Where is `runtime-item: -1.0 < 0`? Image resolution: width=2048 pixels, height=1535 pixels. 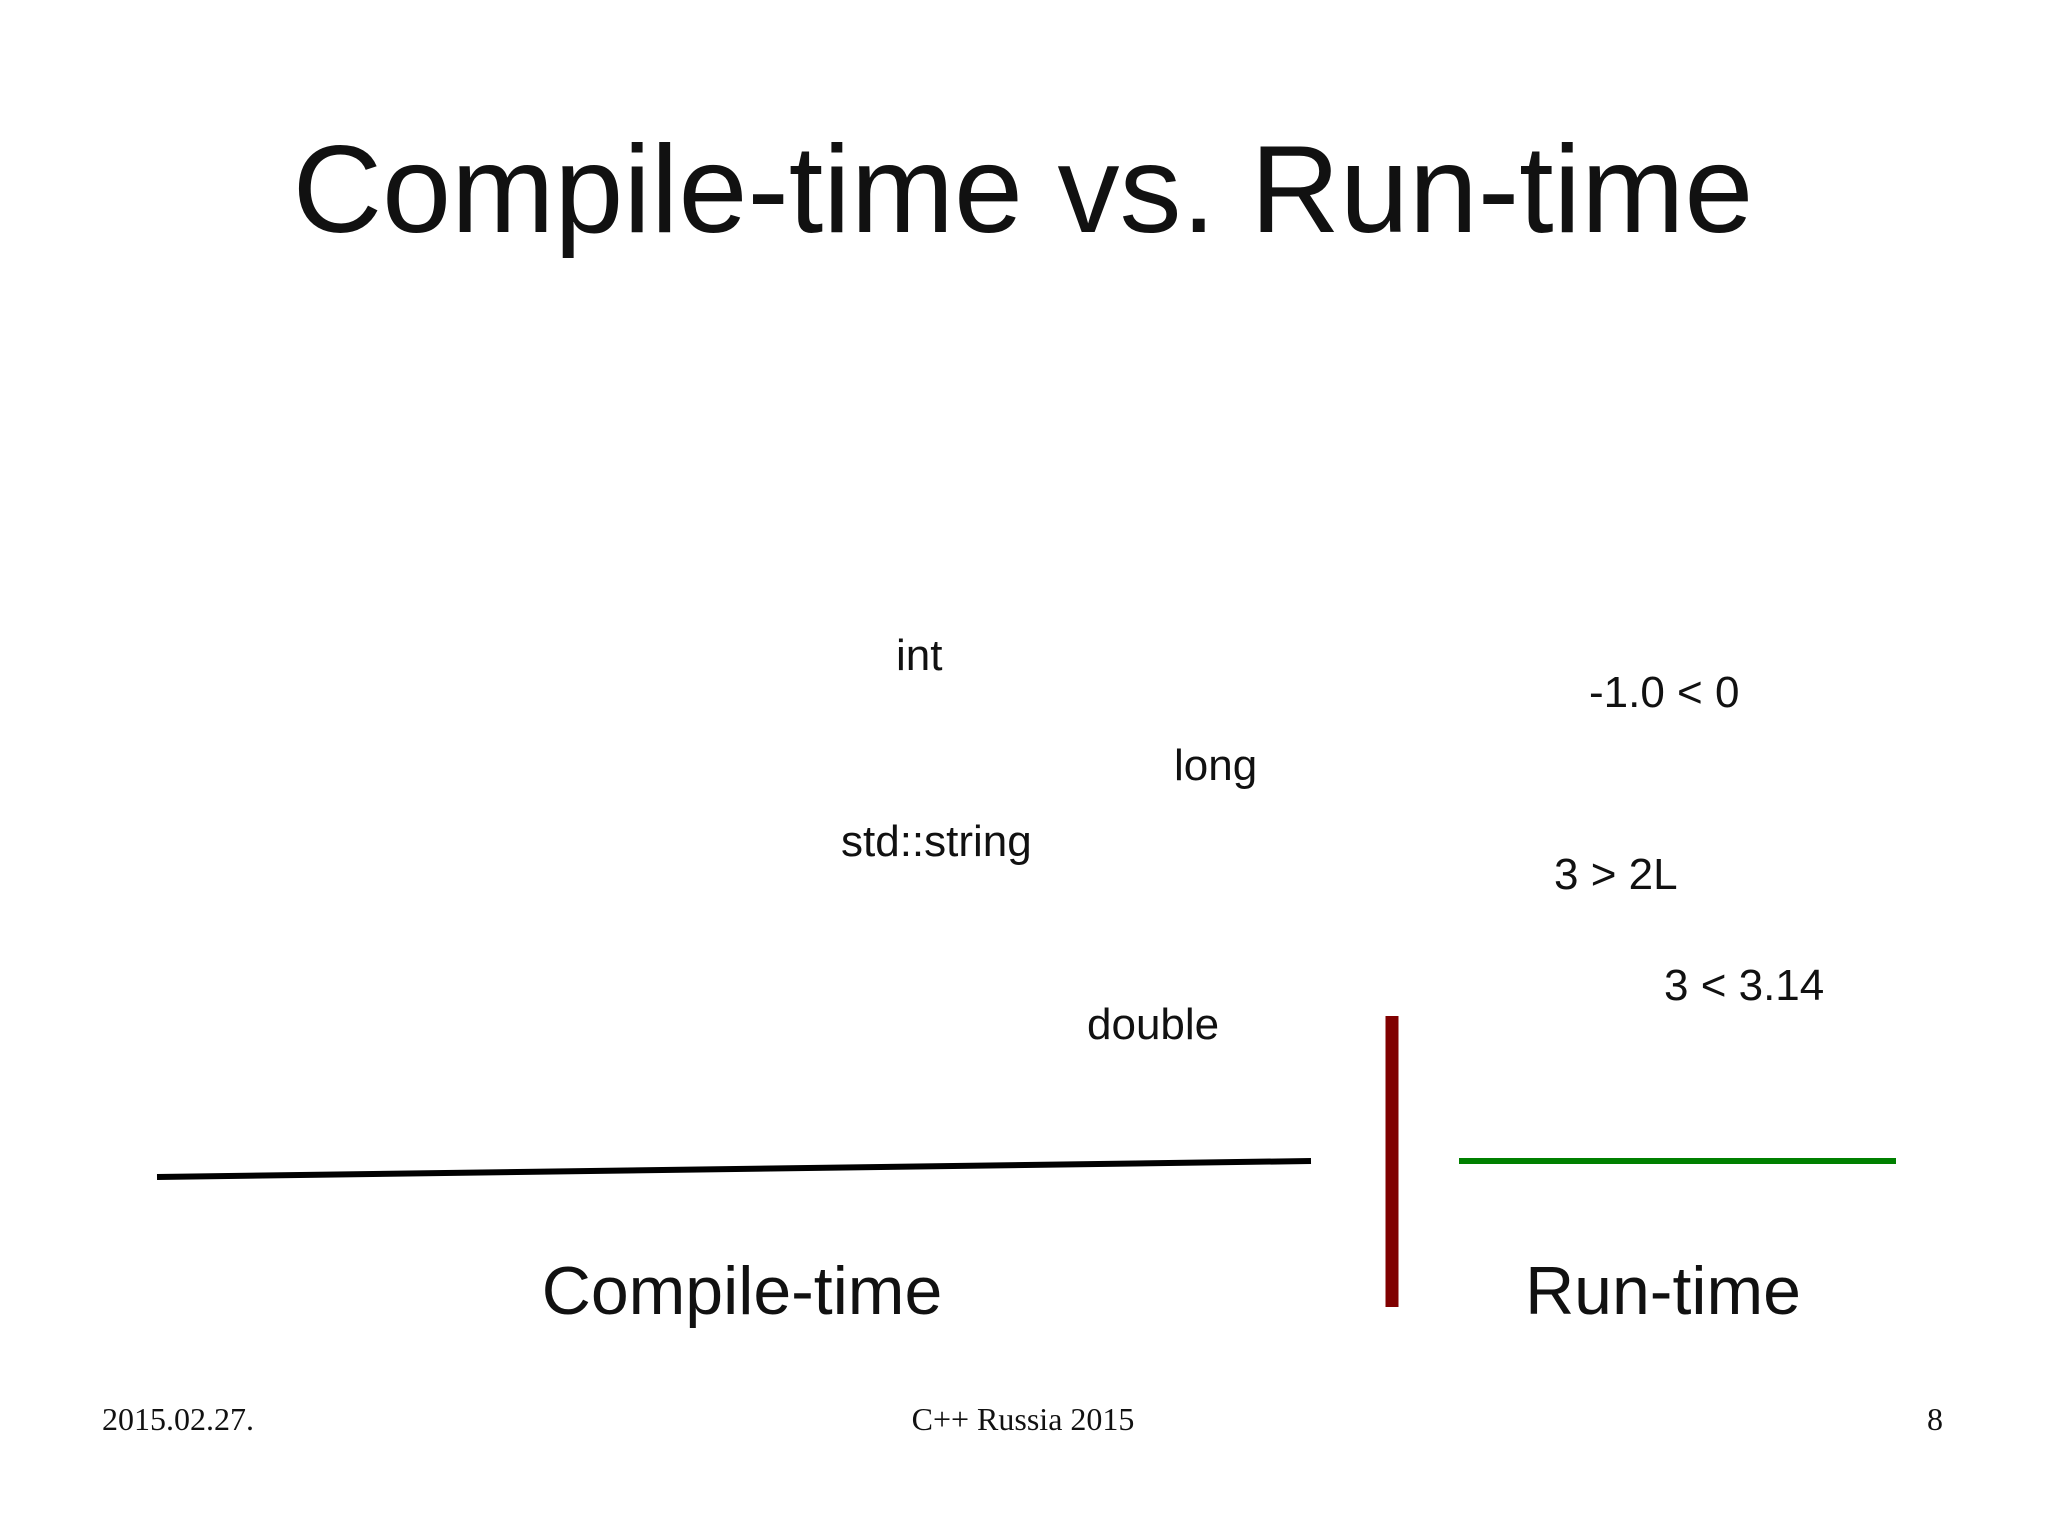 runtime-item: -1.0 < 0 is located at coordinates (1664, 692).